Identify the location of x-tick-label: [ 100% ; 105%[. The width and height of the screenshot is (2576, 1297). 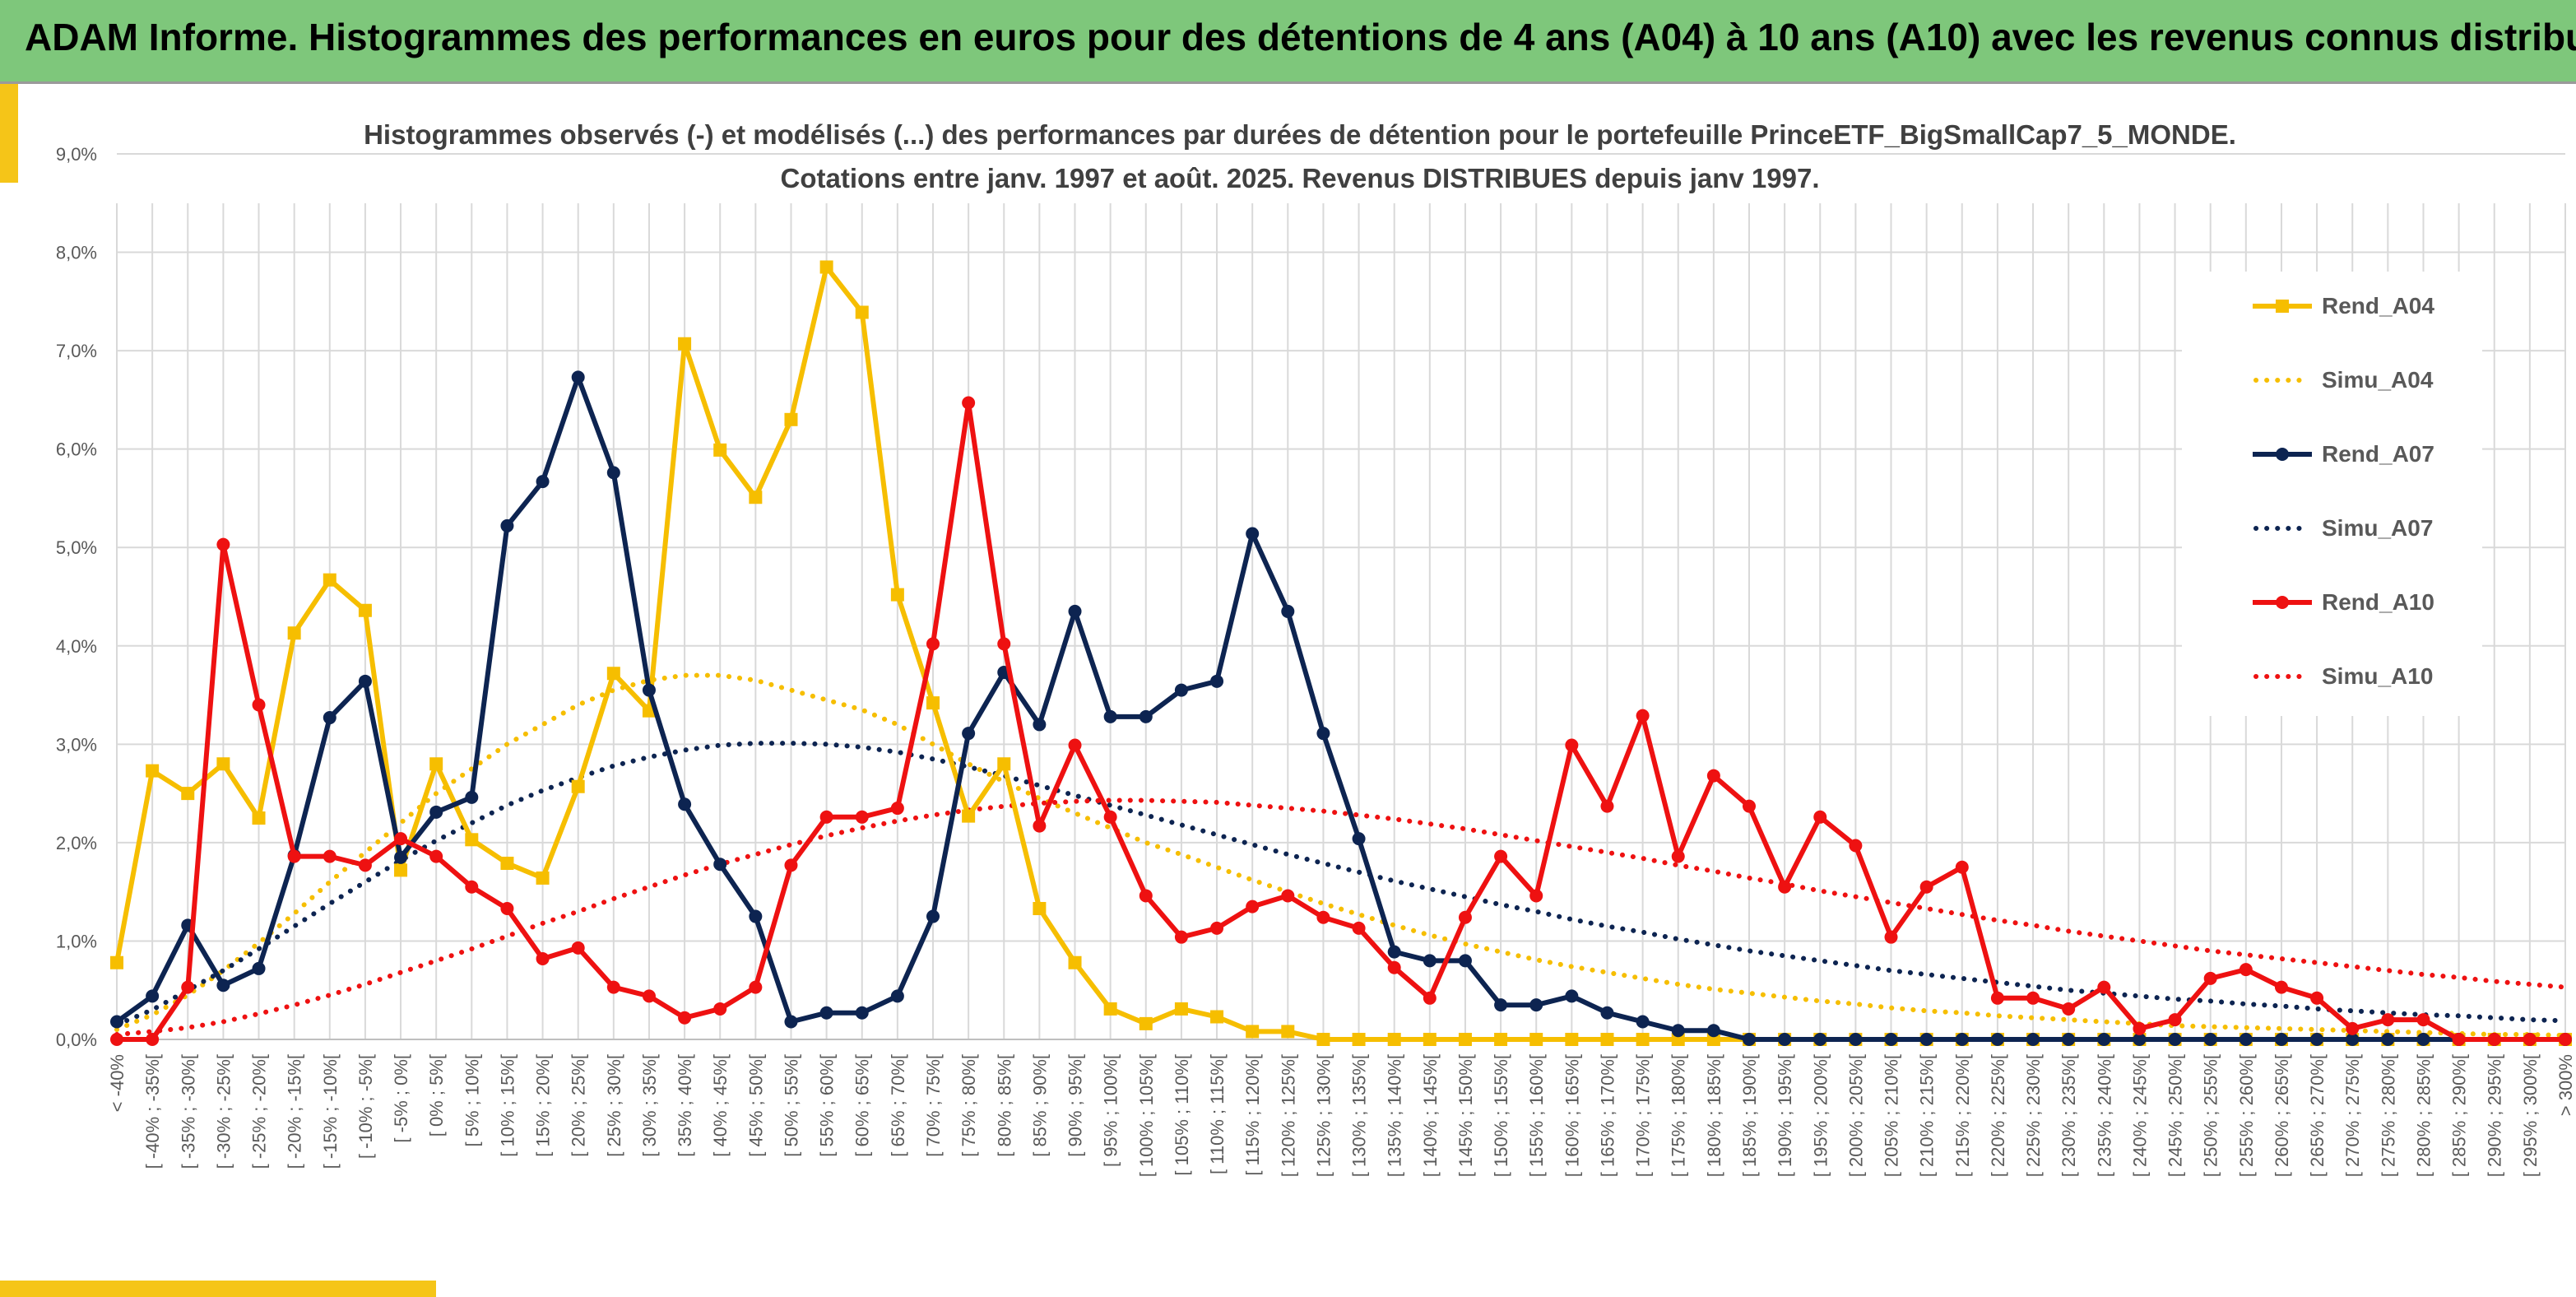
(1146, 1115).